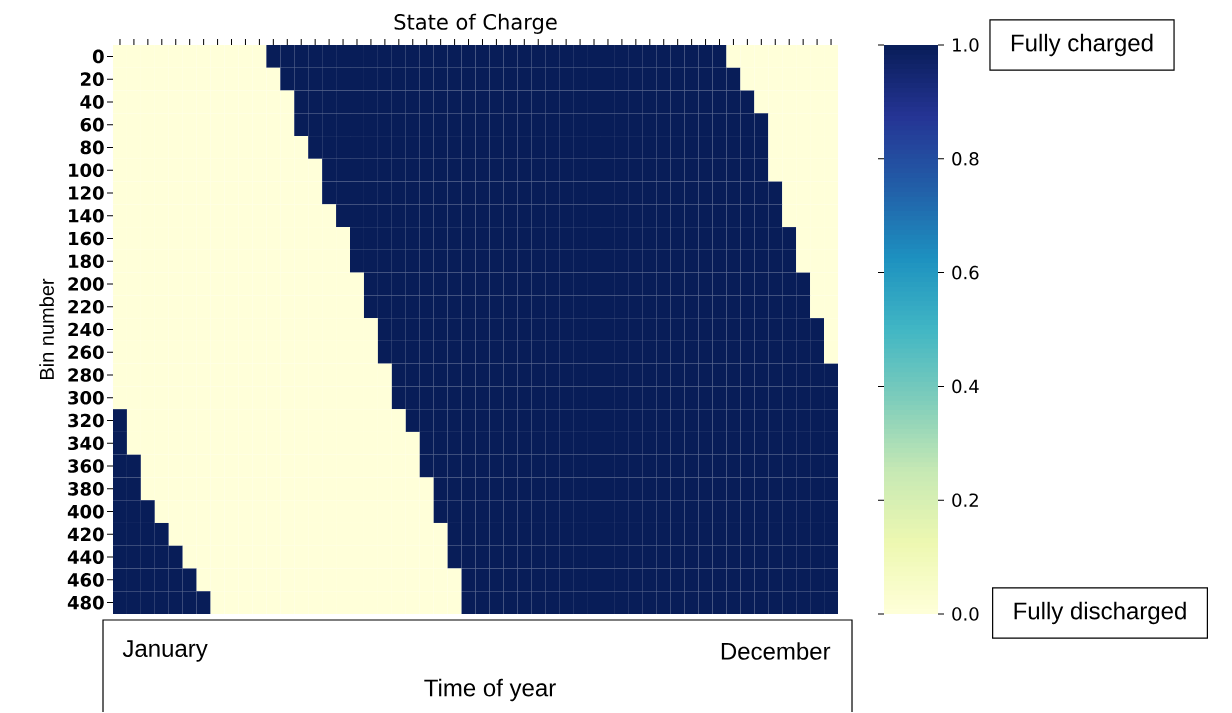 The height and width of the screenshot is (713, 1232). Describe the element at coordinates (86, 420) in the screenshot. I see `y-tick-label: 320` at that location.